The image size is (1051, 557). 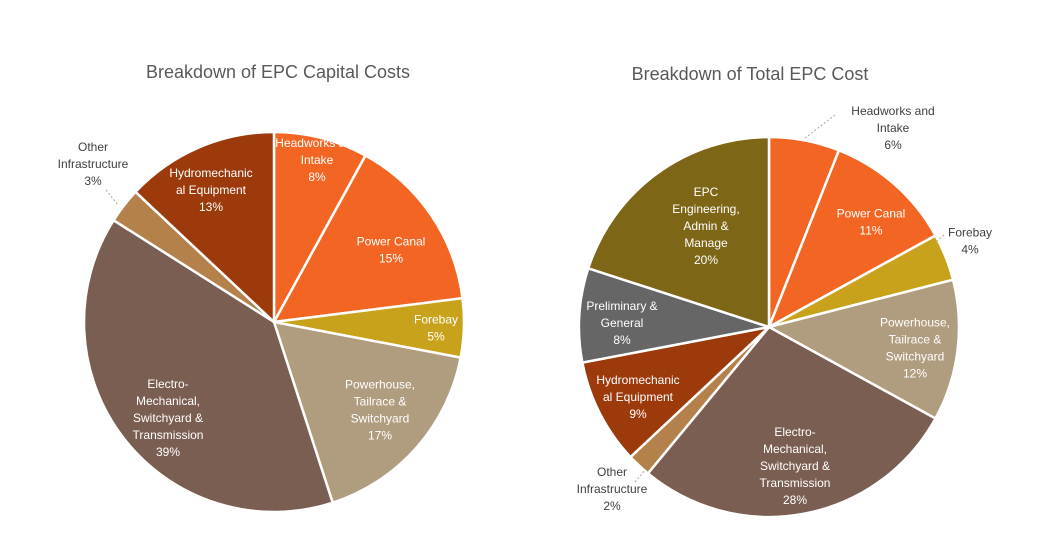 What do you see at coordinates (612, 489) in the screenshot?
I see `data-label-other-infrastructure: Other Infrastructure 2%` at bounding box center [612, 489].